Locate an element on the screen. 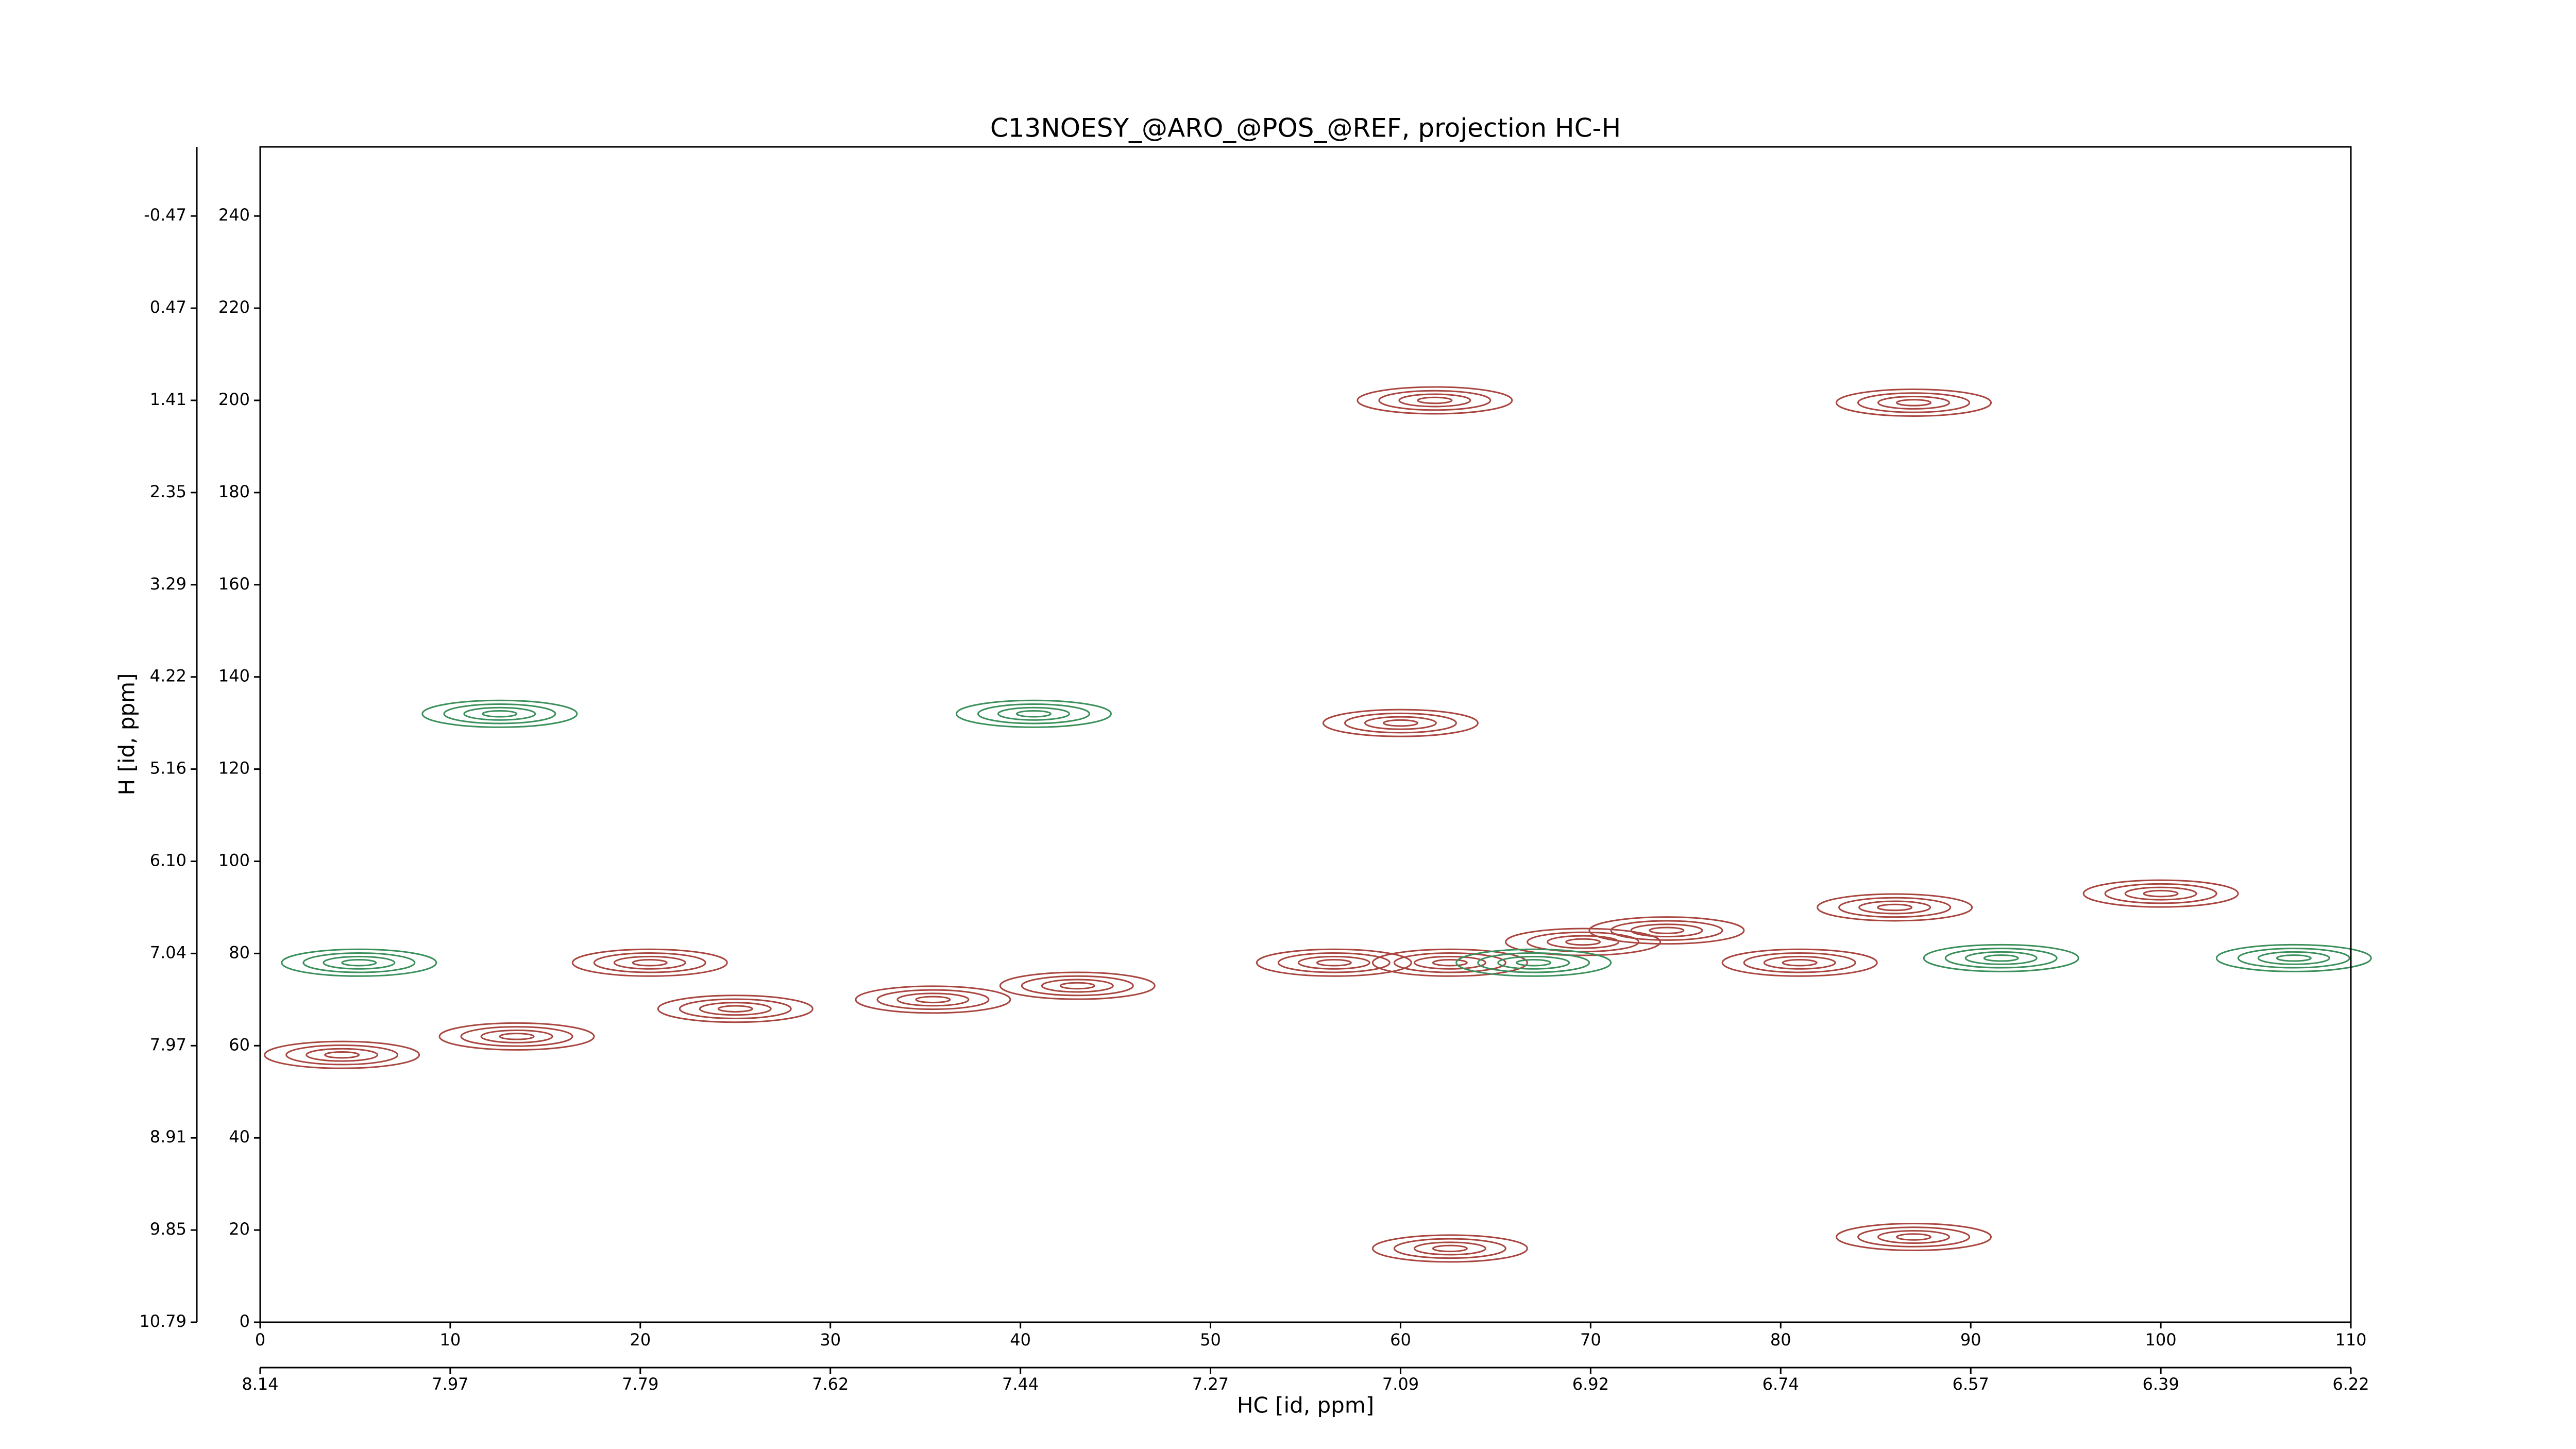  x2-tick-label: 7.62 is located at coordinates (830, 1384).